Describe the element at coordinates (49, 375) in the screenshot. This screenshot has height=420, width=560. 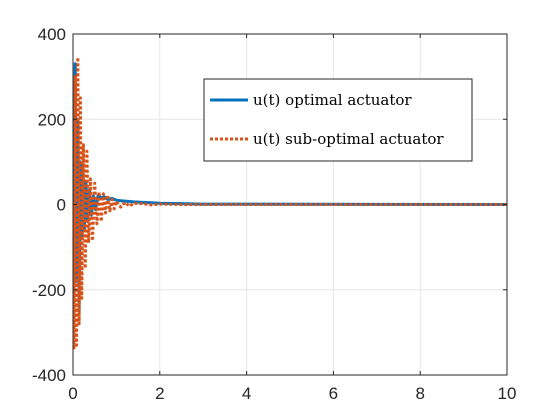
I see `y-tick-label: -400` at that location.